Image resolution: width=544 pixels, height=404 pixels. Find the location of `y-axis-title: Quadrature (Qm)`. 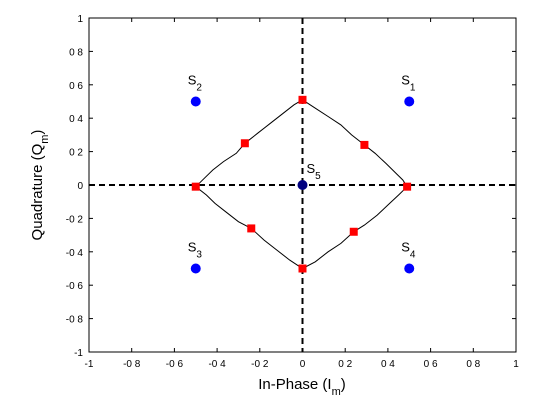

y-axis-title: Quadrature (Qm) is located at coordinates (40, 185).